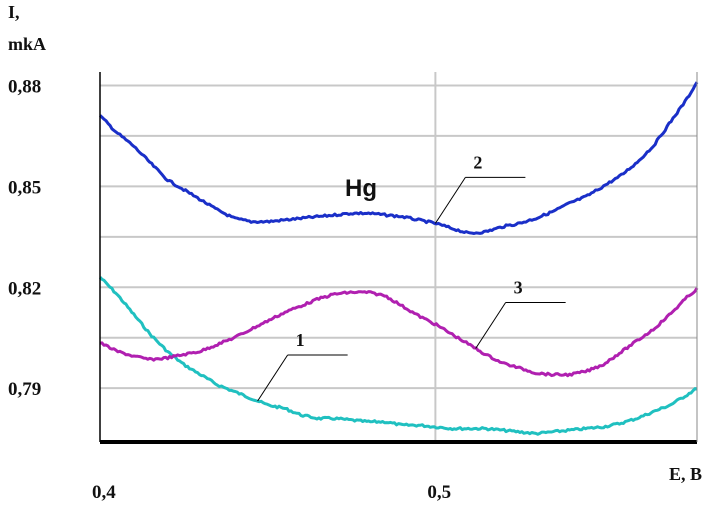 This screenshot has height=515, width=724. What do you see at coordinates (518, 287) in the screenshot?
I see `curve-3-label: 3` at bounding box center [518, 287].